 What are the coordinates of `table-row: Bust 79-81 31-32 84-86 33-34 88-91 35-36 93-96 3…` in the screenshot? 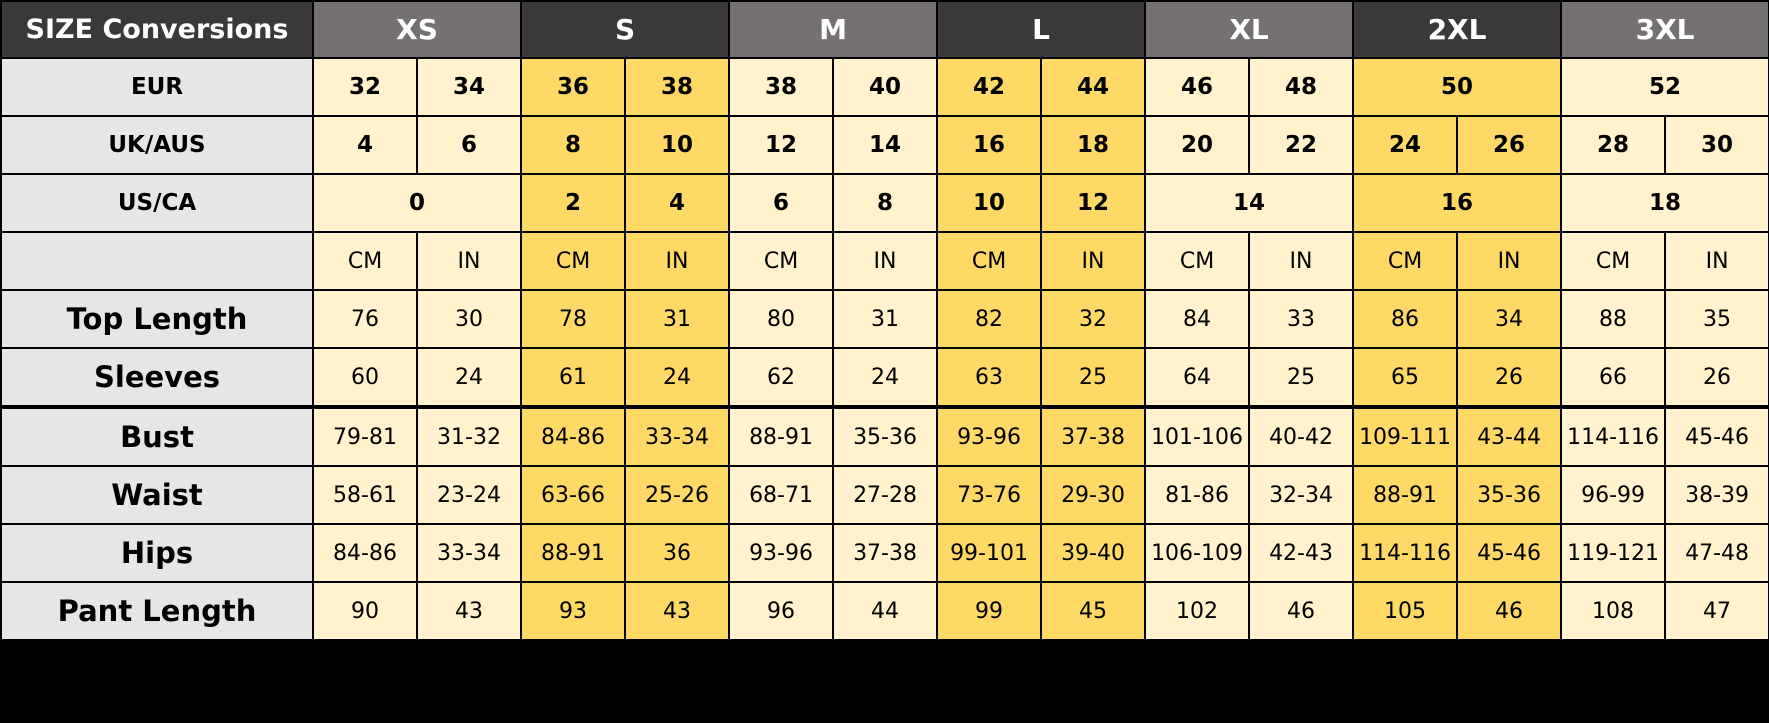 It's located at (884, 436).